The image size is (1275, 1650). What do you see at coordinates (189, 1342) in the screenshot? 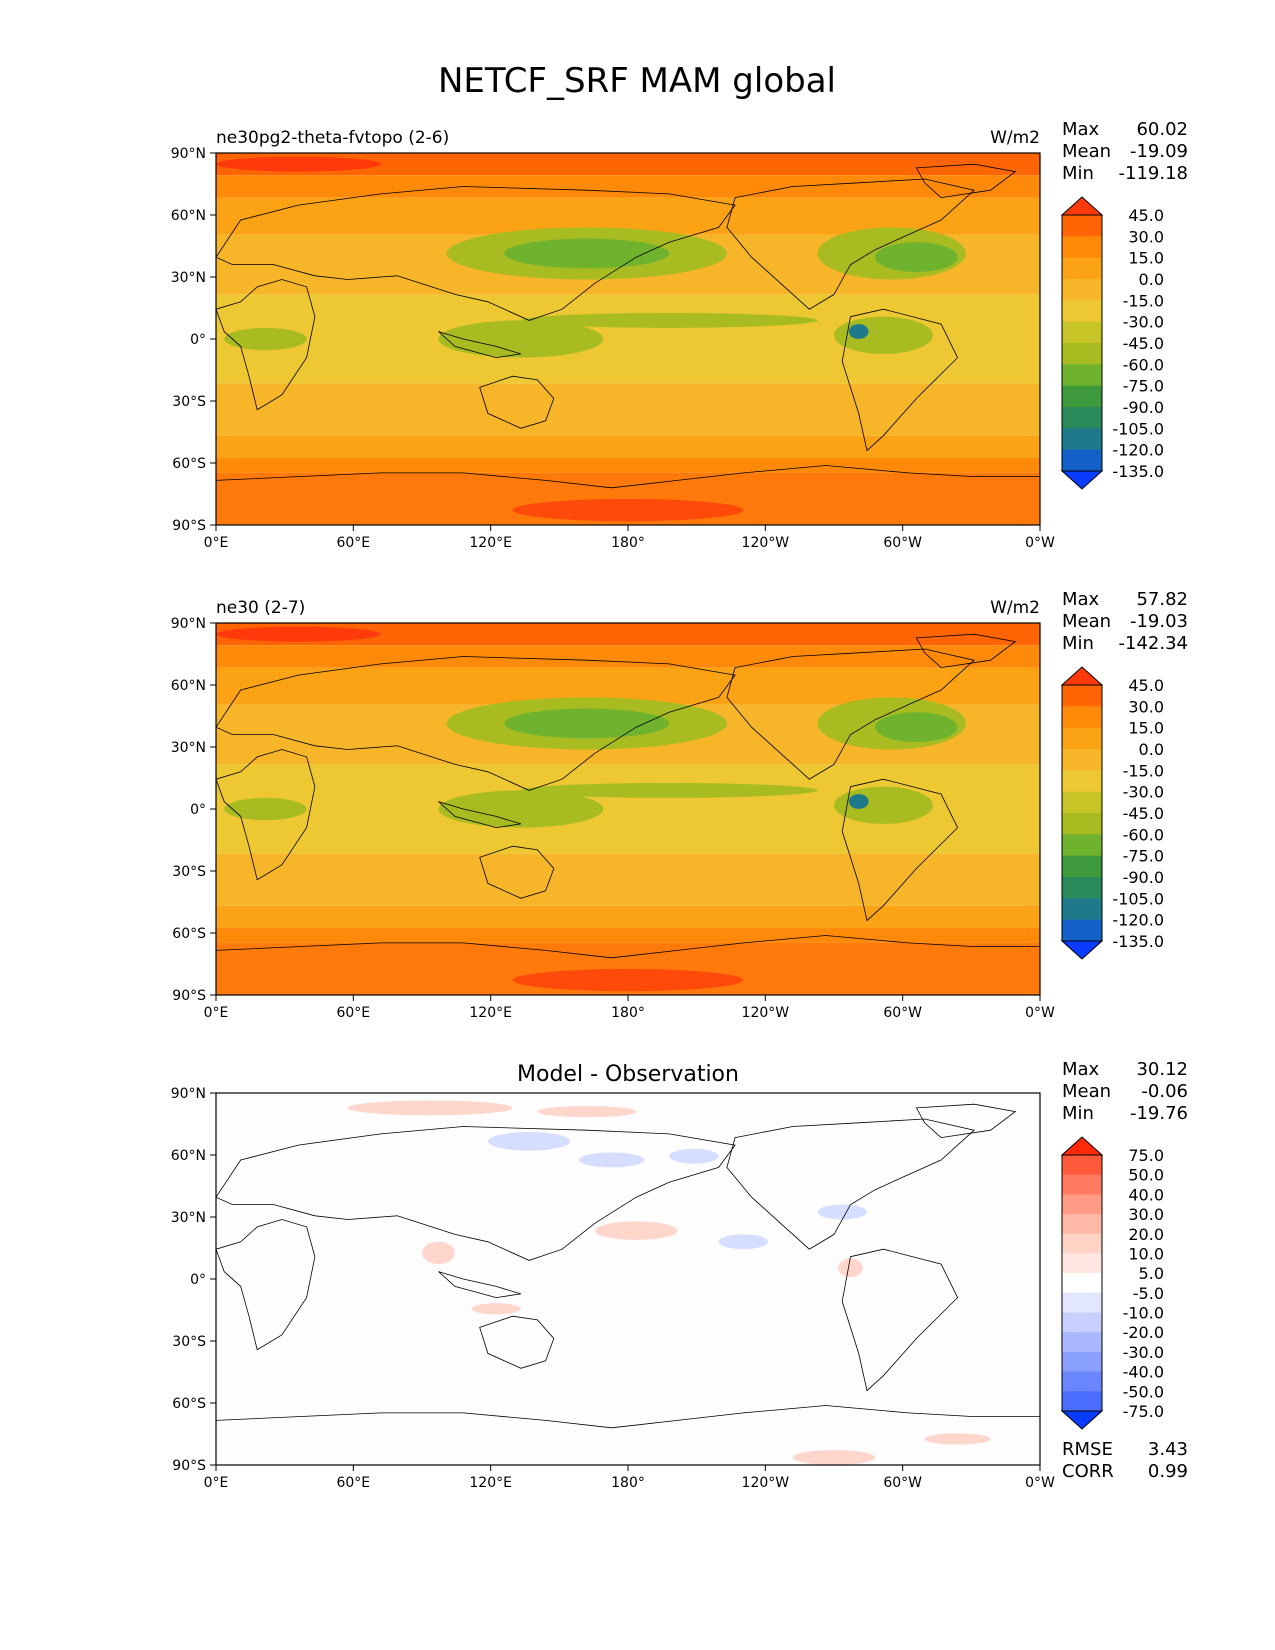
I see `lat-tick-label: 30°S` at bounding box center [189, 1342].